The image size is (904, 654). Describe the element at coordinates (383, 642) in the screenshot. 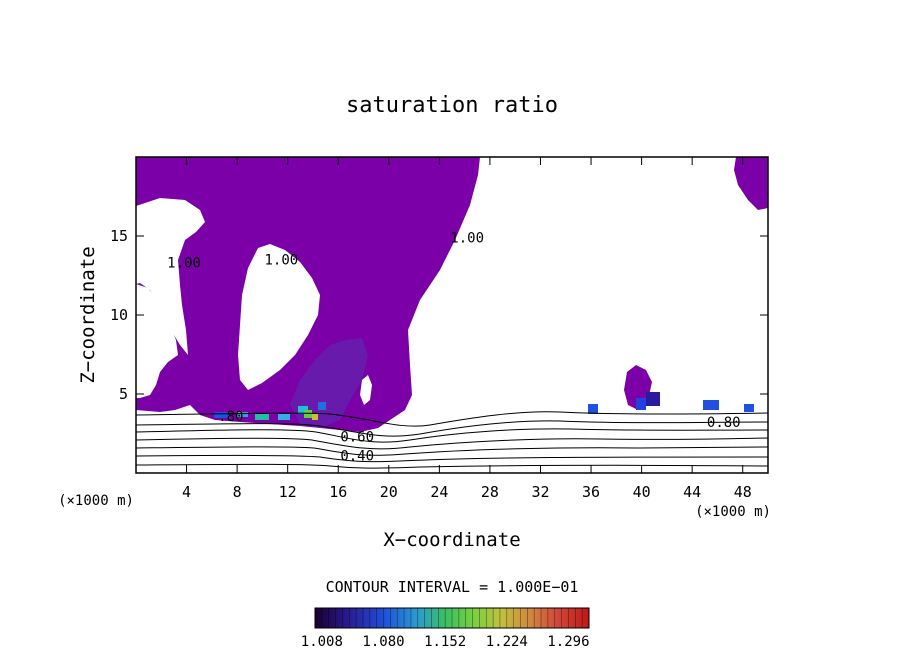

I see `colorbar-tick-label: 1.080` at that location.